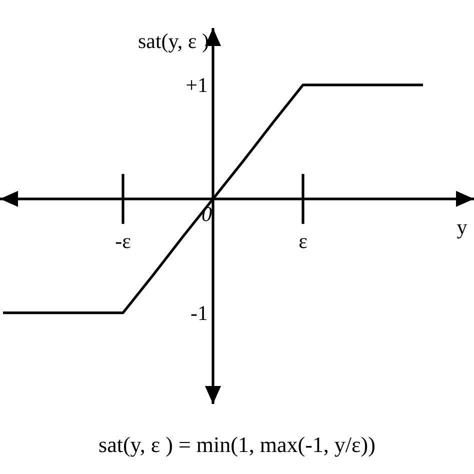 Image resolution: width=474 pixels, height=474 pixels. What do you see at coordinates (303, 240) in the screenshot?
I see `x-tick-label: ε` at bounding box center [303, 240].